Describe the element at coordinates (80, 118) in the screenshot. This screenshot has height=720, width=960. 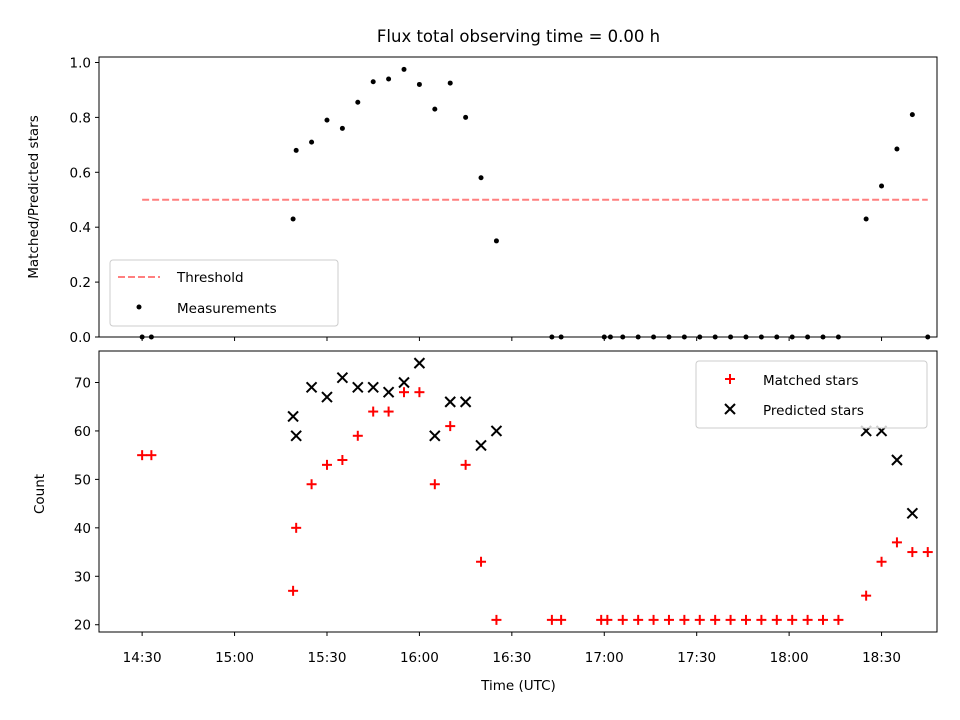
I see `ratio-y-tick-label: 0.8` at that location.